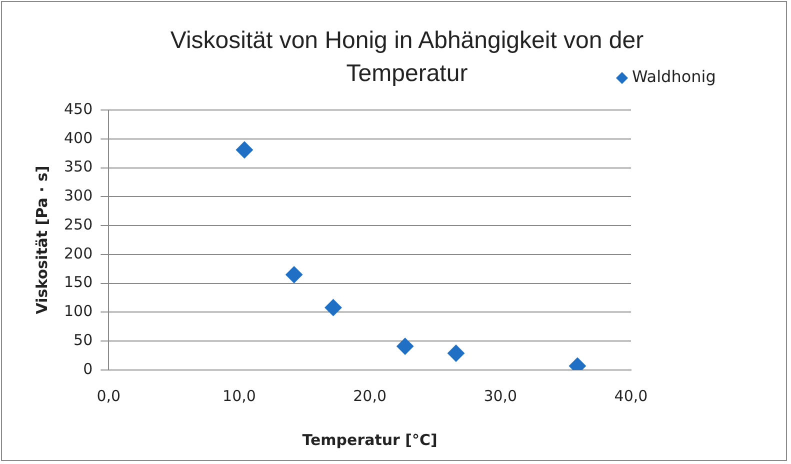  What do you see at coordinates (78, 137) in the screenshot?
I see `y-tick-label: 400` at bounding box center [78, 137].